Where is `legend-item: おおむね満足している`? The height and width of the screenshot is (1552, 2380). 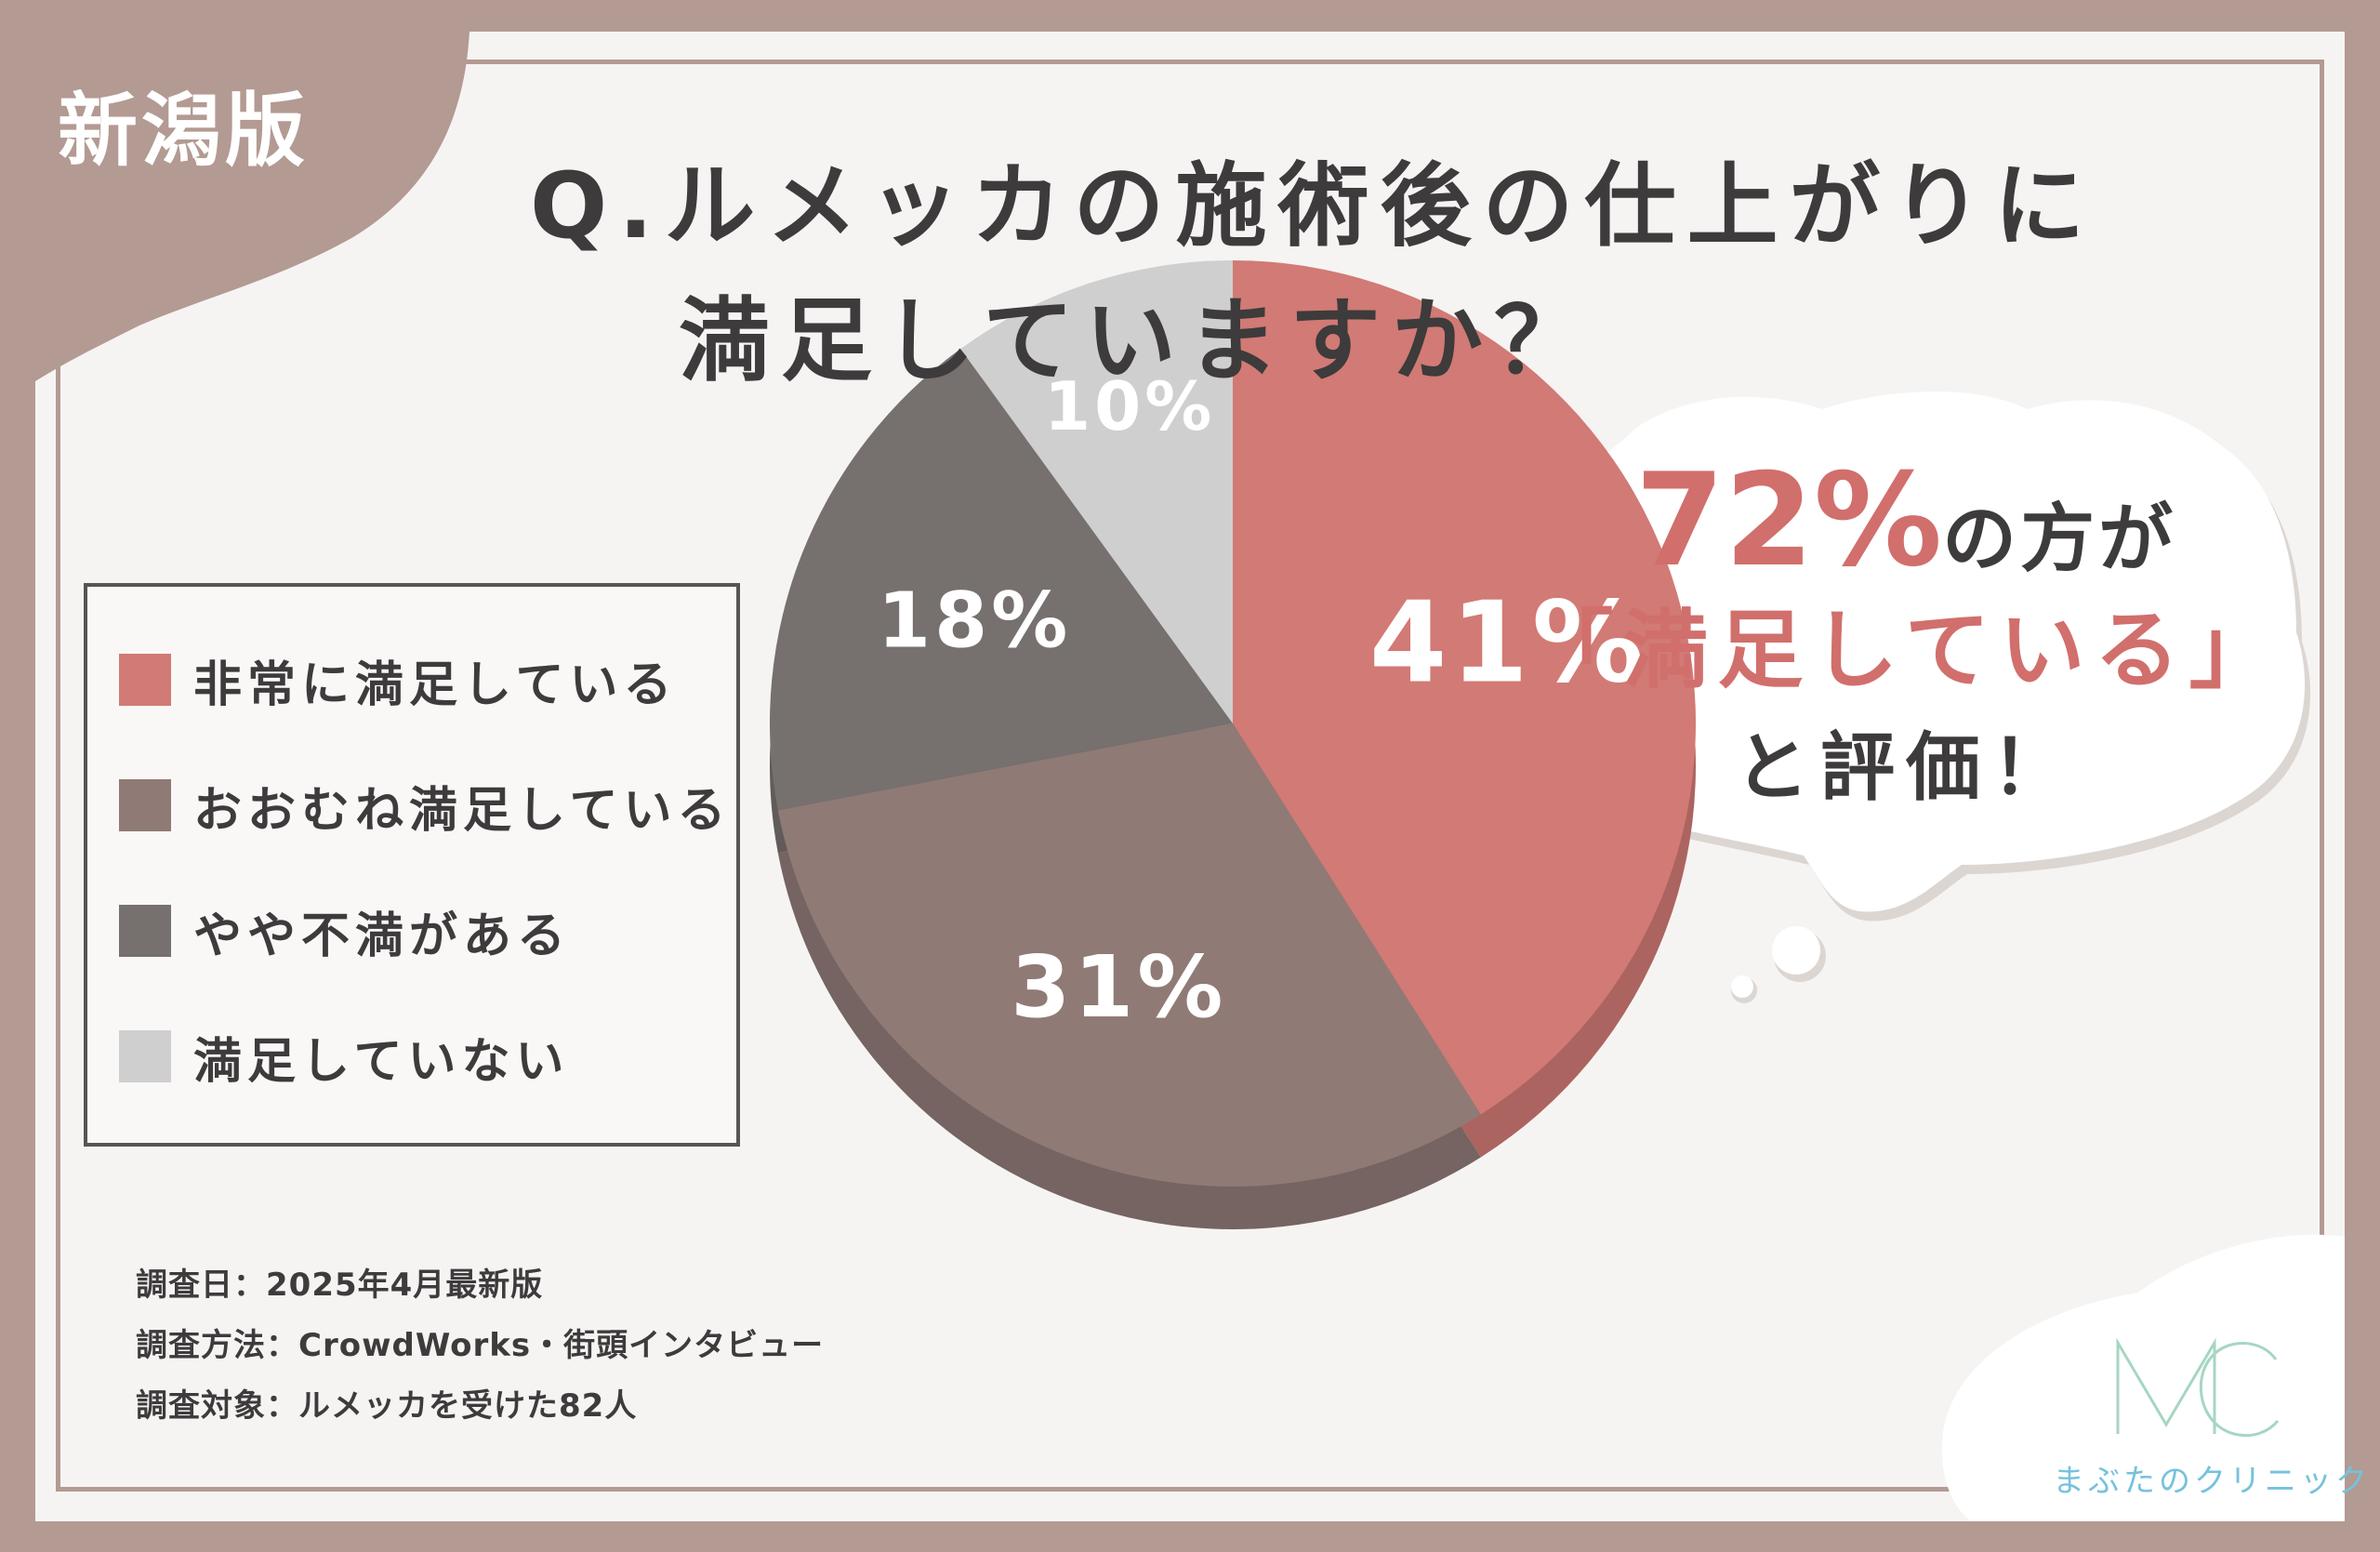
legend-item: おおむね満足している is located at coordinates (425, 808).